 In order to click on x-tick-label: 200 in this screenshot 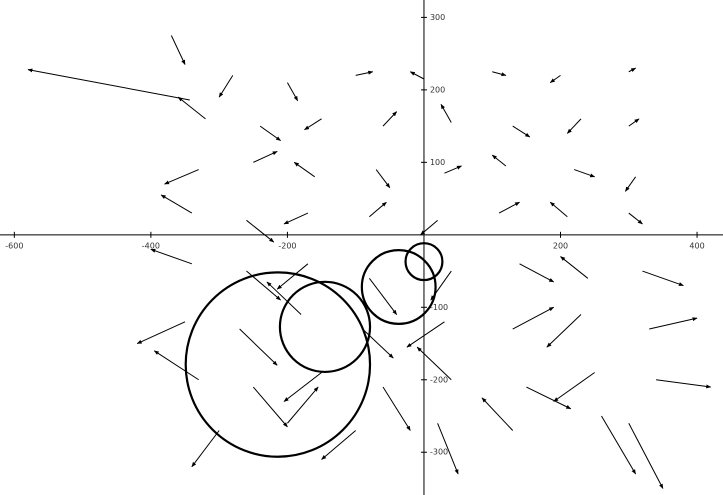, I will do `click(560, 245)`.